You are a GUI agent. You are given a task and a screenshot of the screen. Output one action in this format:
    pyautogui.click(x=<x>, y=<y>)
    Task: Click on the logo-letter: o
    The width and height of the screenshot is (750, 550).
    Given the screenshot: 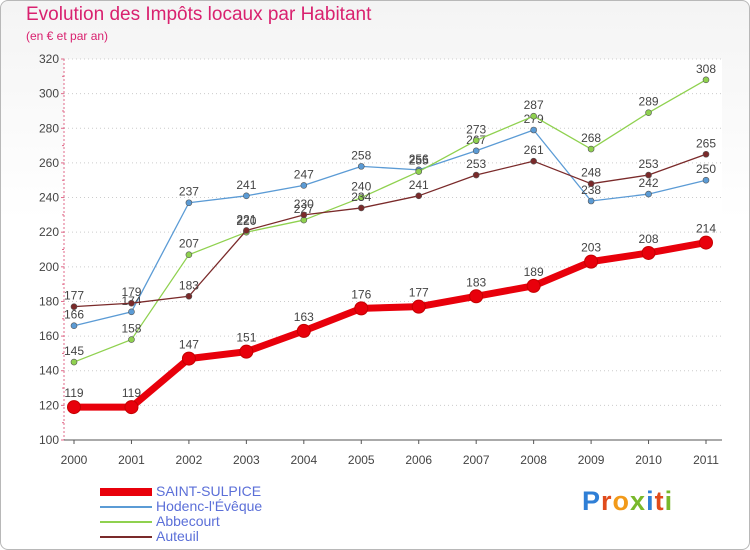 What is the action you would take?
    pyautogui.click(x=621, y=501)
    